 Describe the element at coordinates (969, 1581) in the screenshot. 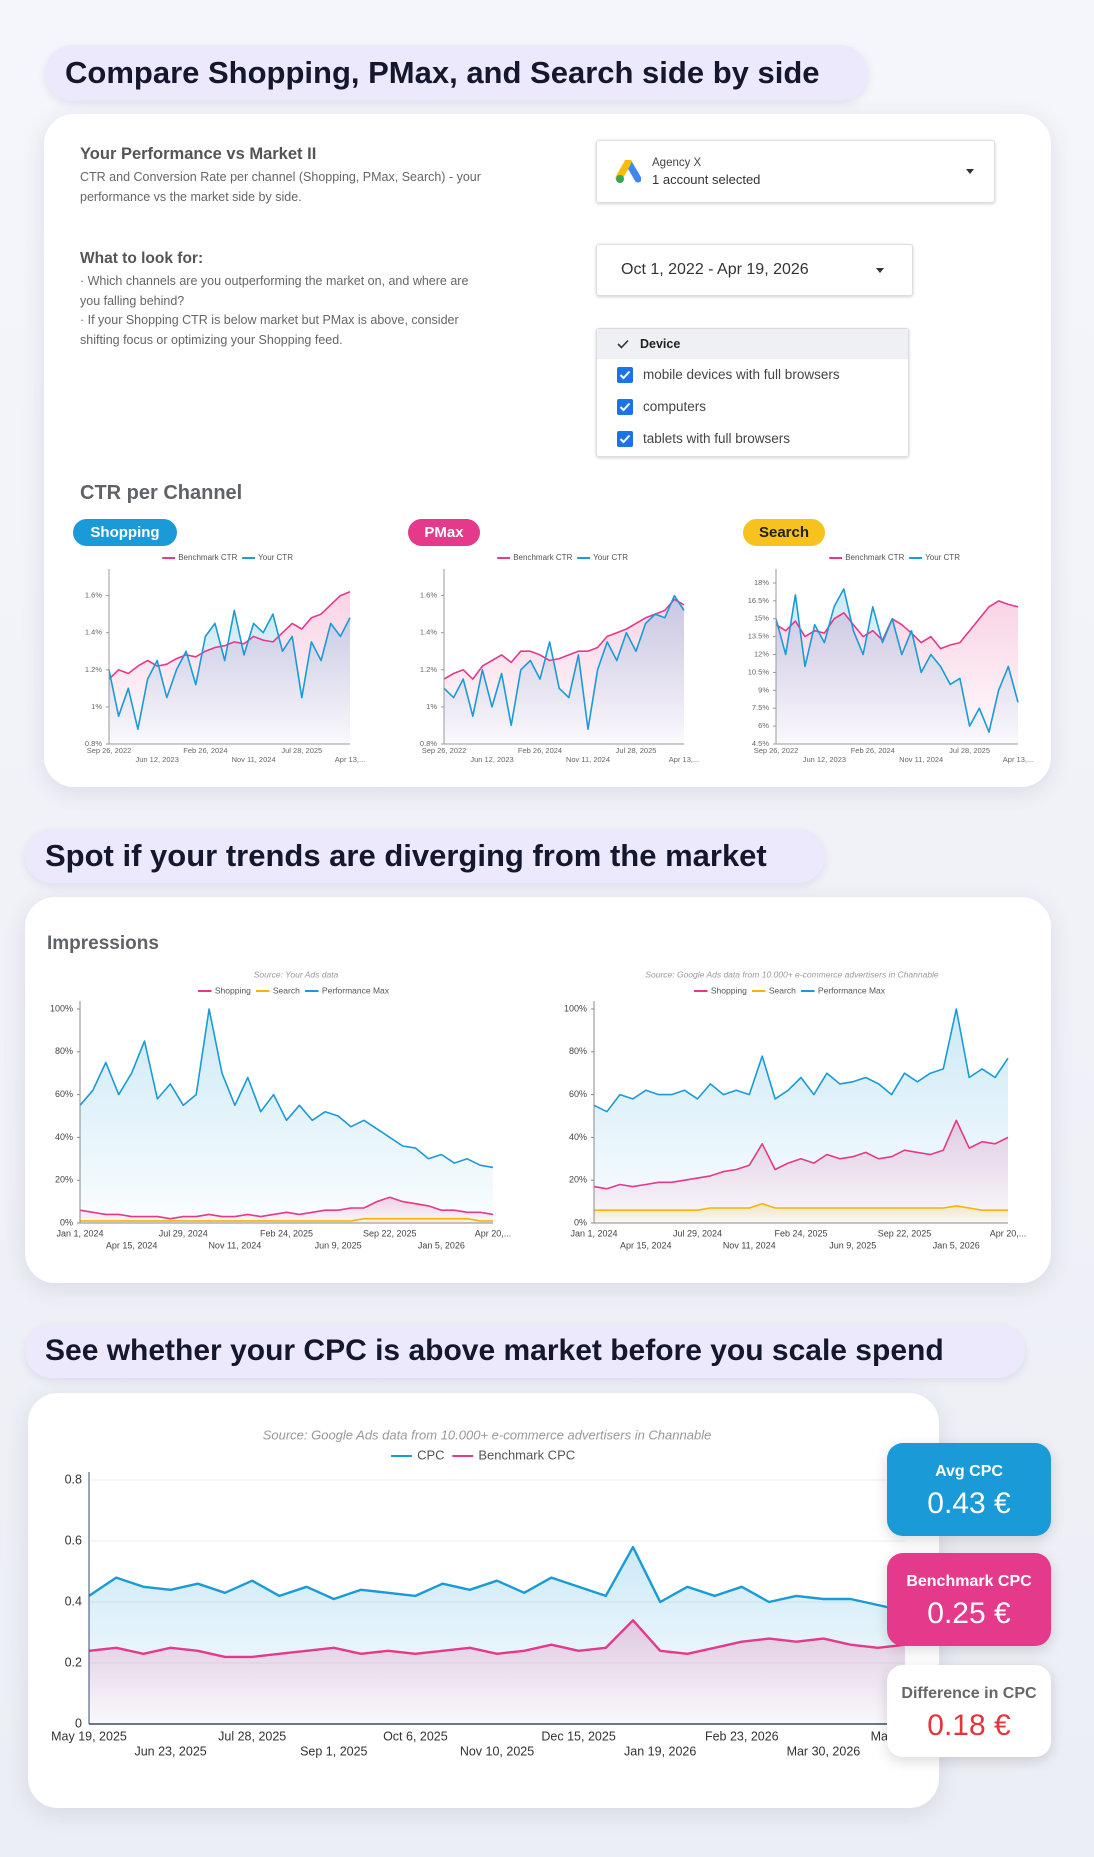

I see `kpi-label: Benchmark CPC` at that location.